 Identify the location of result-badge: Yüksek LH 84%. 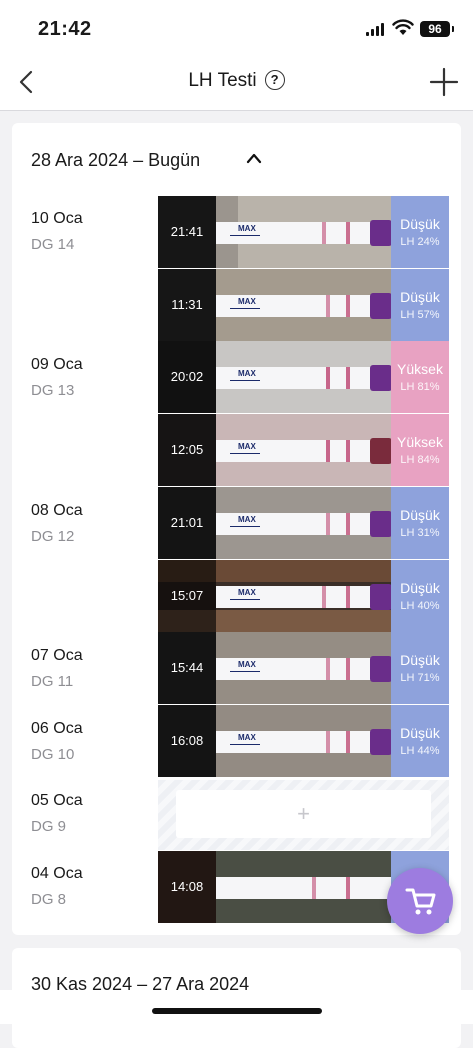
(420, 450).